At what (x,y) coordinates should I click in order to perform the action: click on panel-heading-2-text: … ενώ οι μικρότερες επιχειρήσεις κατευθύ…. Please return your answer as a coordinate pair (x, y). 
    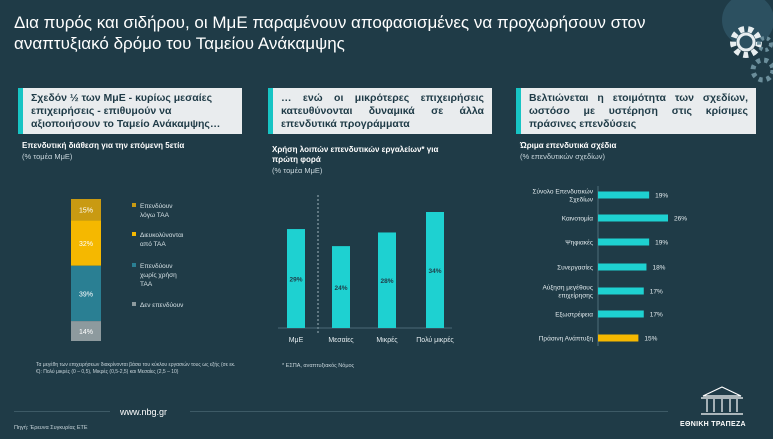
    Looking at the image, I should click on (382, 111).